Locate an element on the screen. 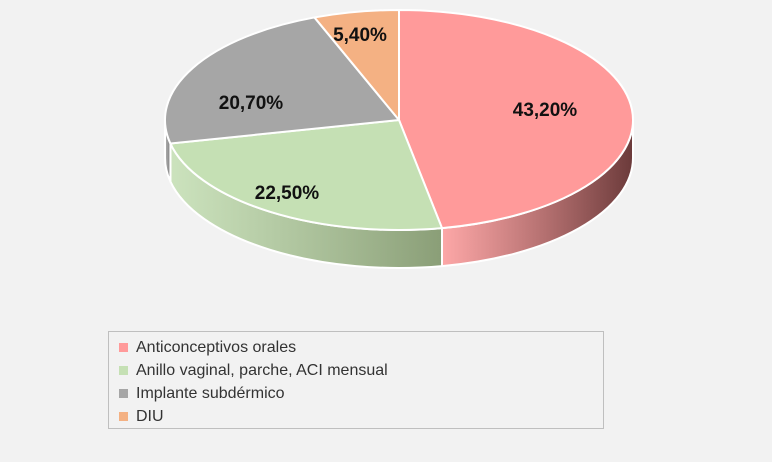  legend-item-diu: DIU is located at coordinates (361, 416).